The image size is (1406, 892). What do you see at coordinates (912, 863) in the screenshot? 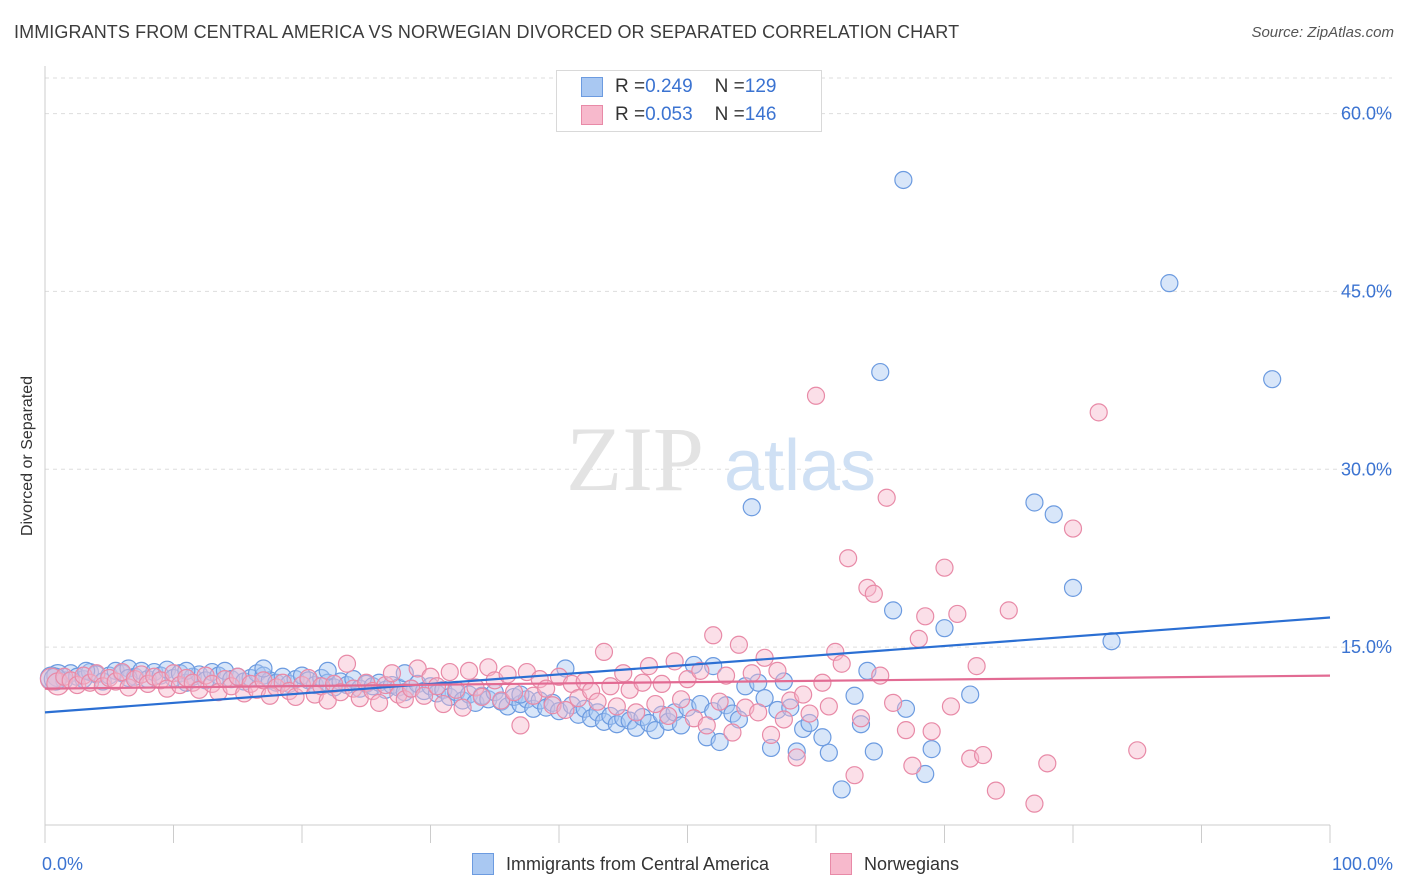
I see `bottom-legend-label: Norwegians` at bounding box center [912, 863].